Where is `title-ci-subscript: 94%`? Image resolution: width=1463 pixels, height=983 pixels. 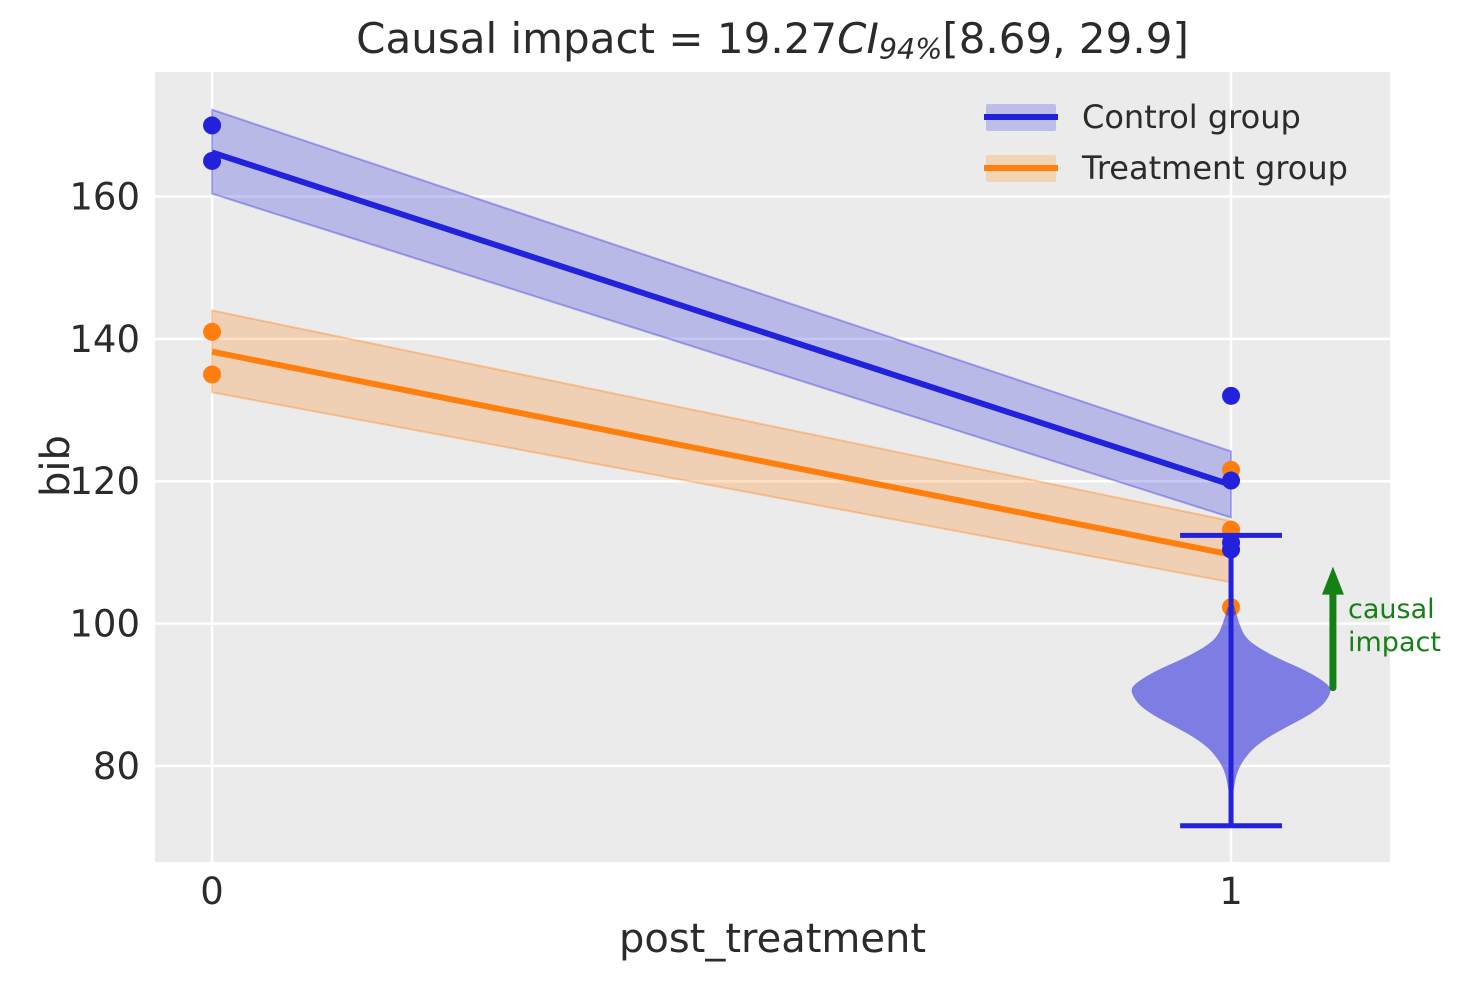
title-ci-subscript: 94% is located at coordinates (910, 49).